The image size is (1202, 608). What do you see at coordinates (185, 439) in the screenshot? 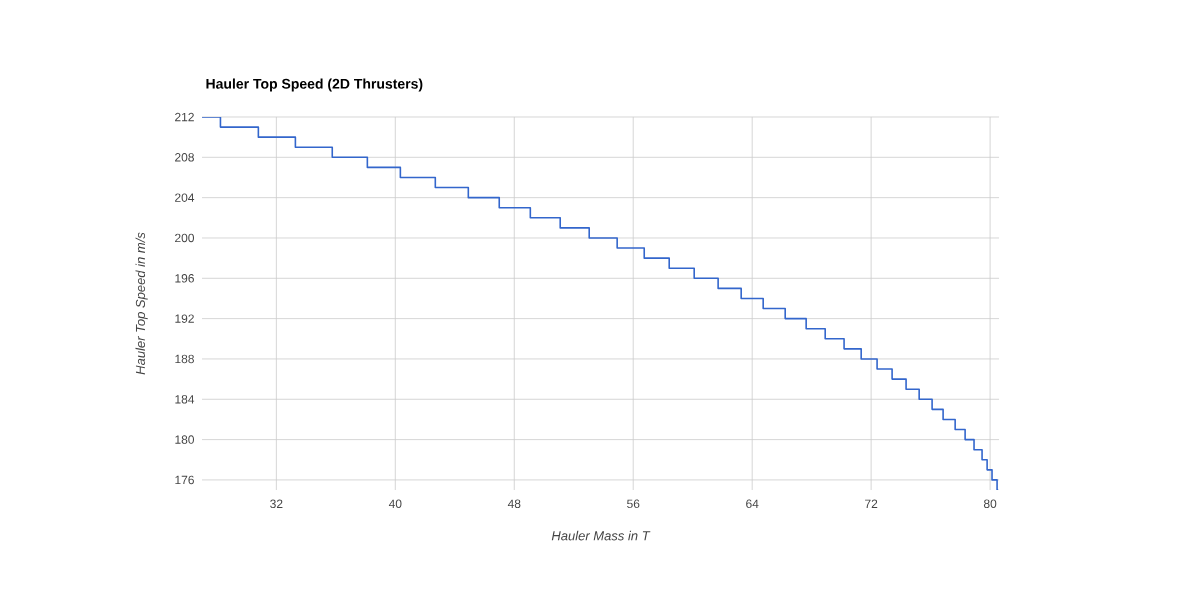
I see `y-tick-label: 180` at bounding box center [185, 439].